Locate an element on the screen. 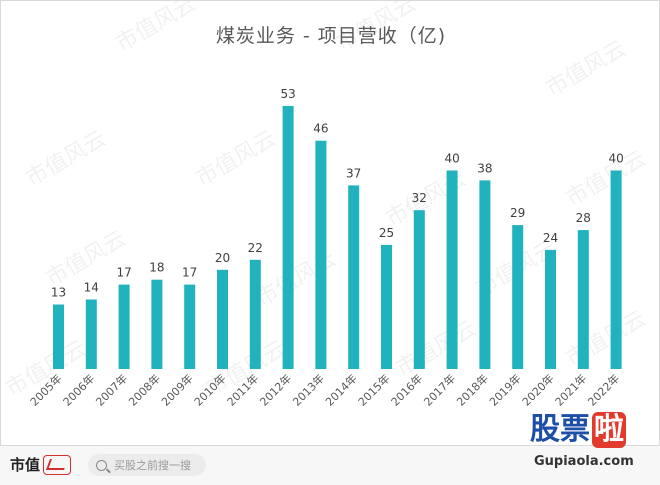  data-label: 32 is located at coordinates (419, 198).